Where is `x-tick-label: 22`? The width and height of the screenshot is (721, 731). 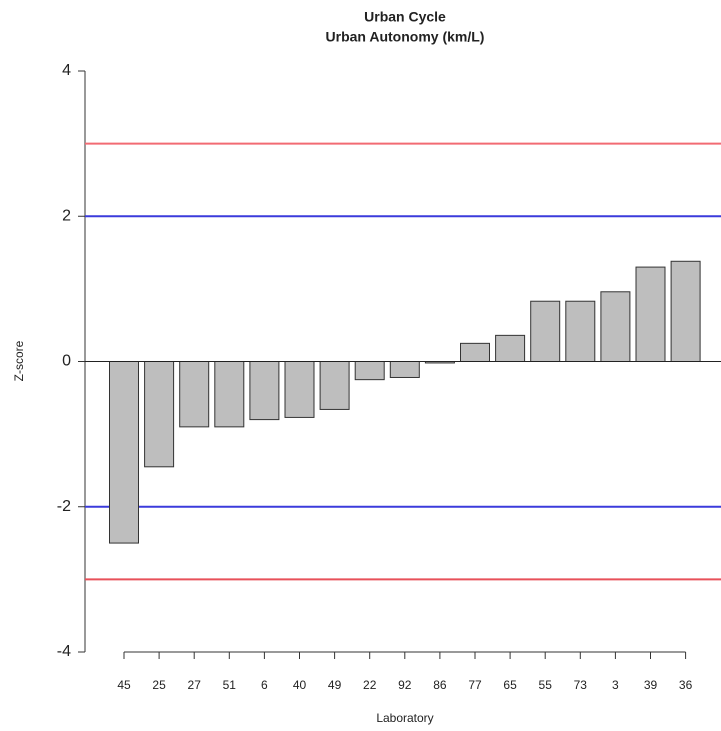 x-tick-label: 22 is located at coordinates (370, 685).